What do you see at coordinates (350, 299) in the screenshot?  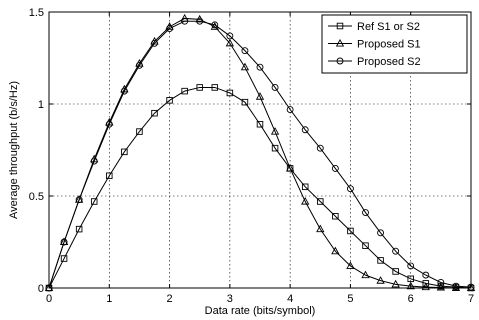 I see `x-tick-label: 5` at bounding box center [350, 299].